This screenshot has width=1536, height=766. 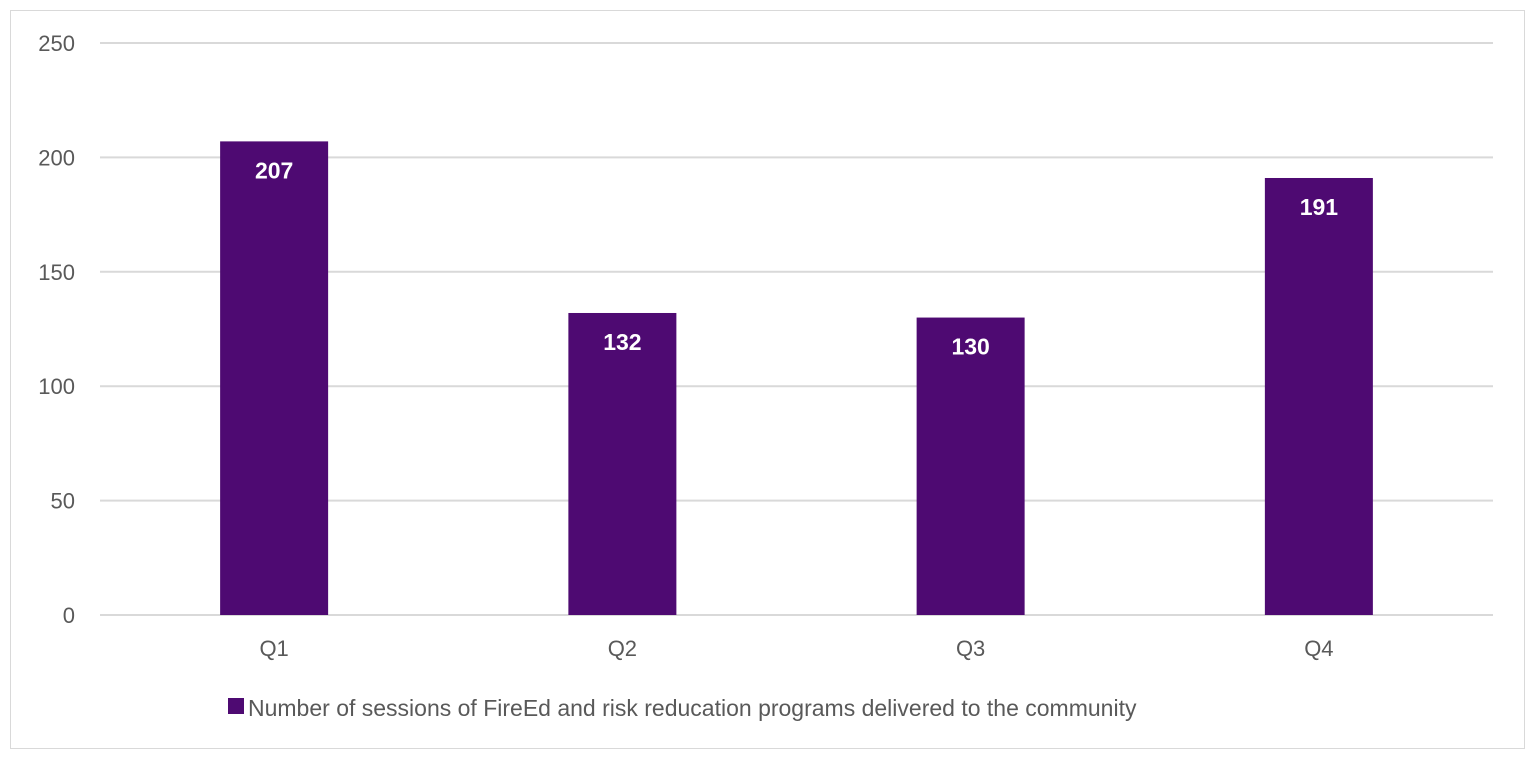 I want to click on y-tick-label: 0, so click(x=69, y=615).